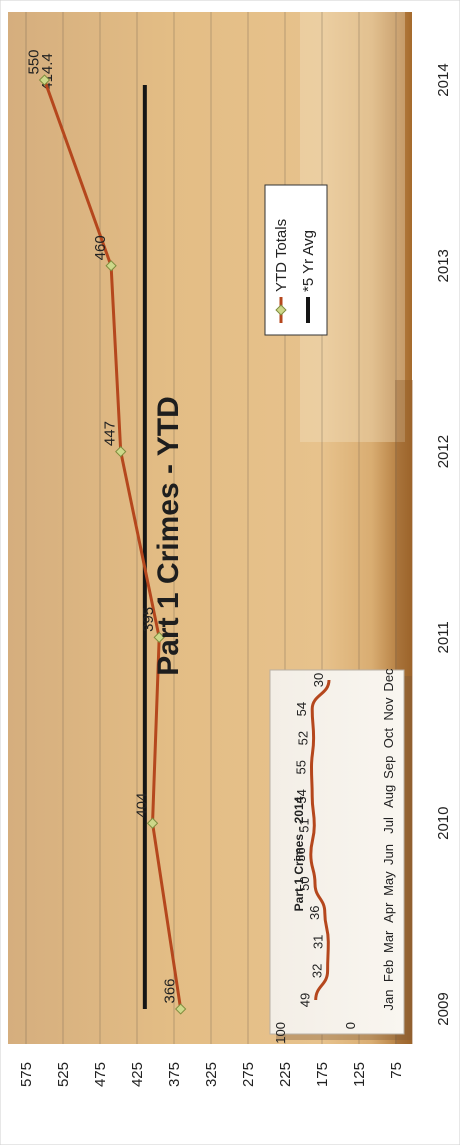 Image resolution: width=460 pixels, height=1145 pixels. Describe the element at coordinates (280, 1033) in the screenshot. I see `inset-y-tick-label: 100` at that location.